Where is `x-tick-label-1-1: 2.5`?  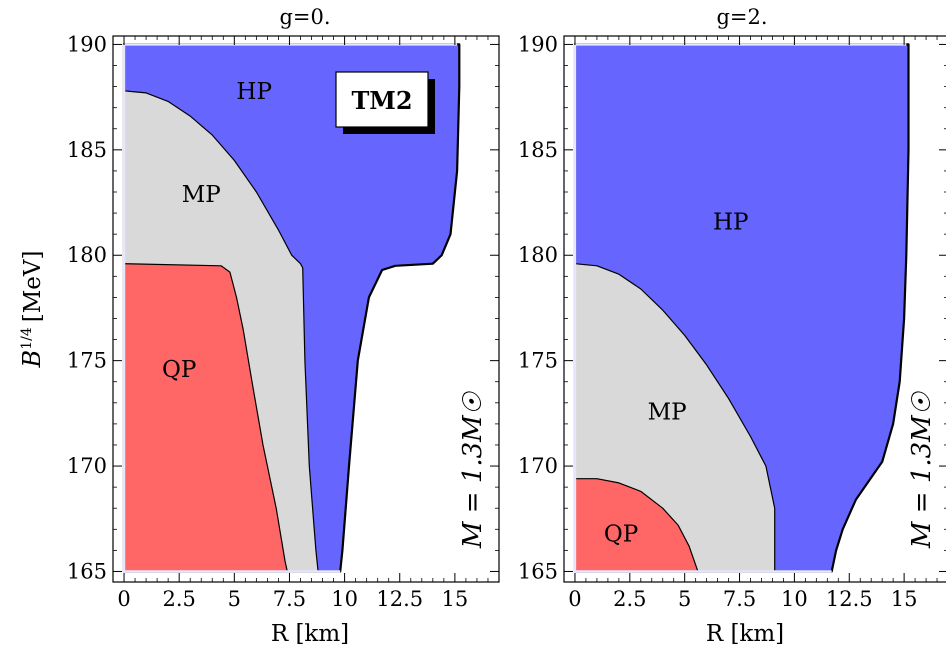 x-tick-label-1-1: 2.5 is located at coordinates (629, 599).